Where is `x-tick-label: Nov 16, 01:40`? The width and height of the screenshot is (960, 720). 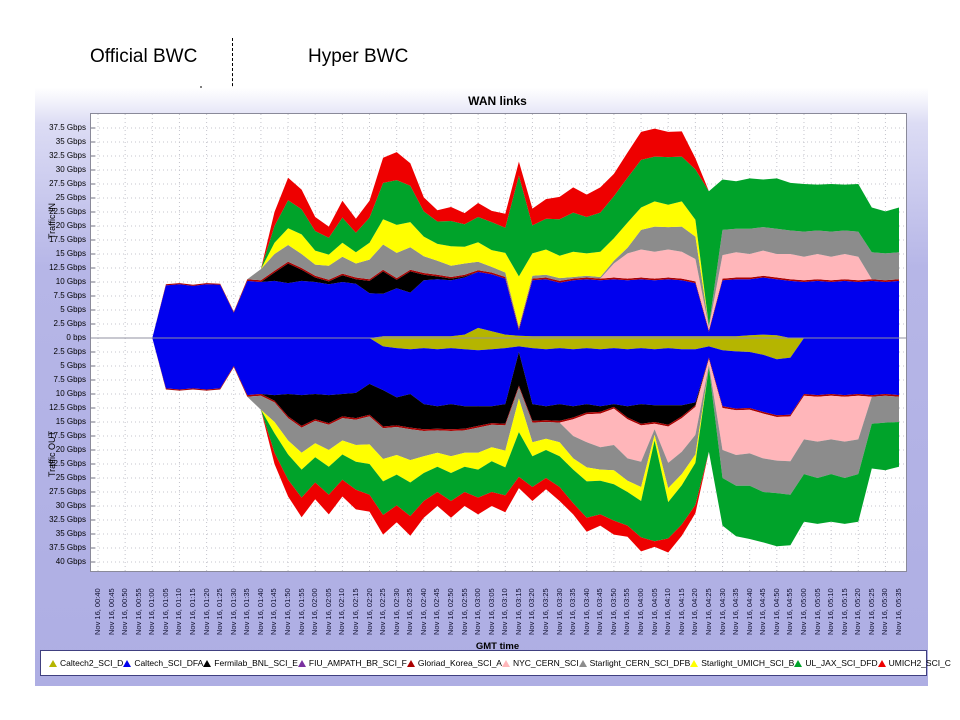 x-tick-label: Nov 16, 01:40 is located at coordinates (260, 611).